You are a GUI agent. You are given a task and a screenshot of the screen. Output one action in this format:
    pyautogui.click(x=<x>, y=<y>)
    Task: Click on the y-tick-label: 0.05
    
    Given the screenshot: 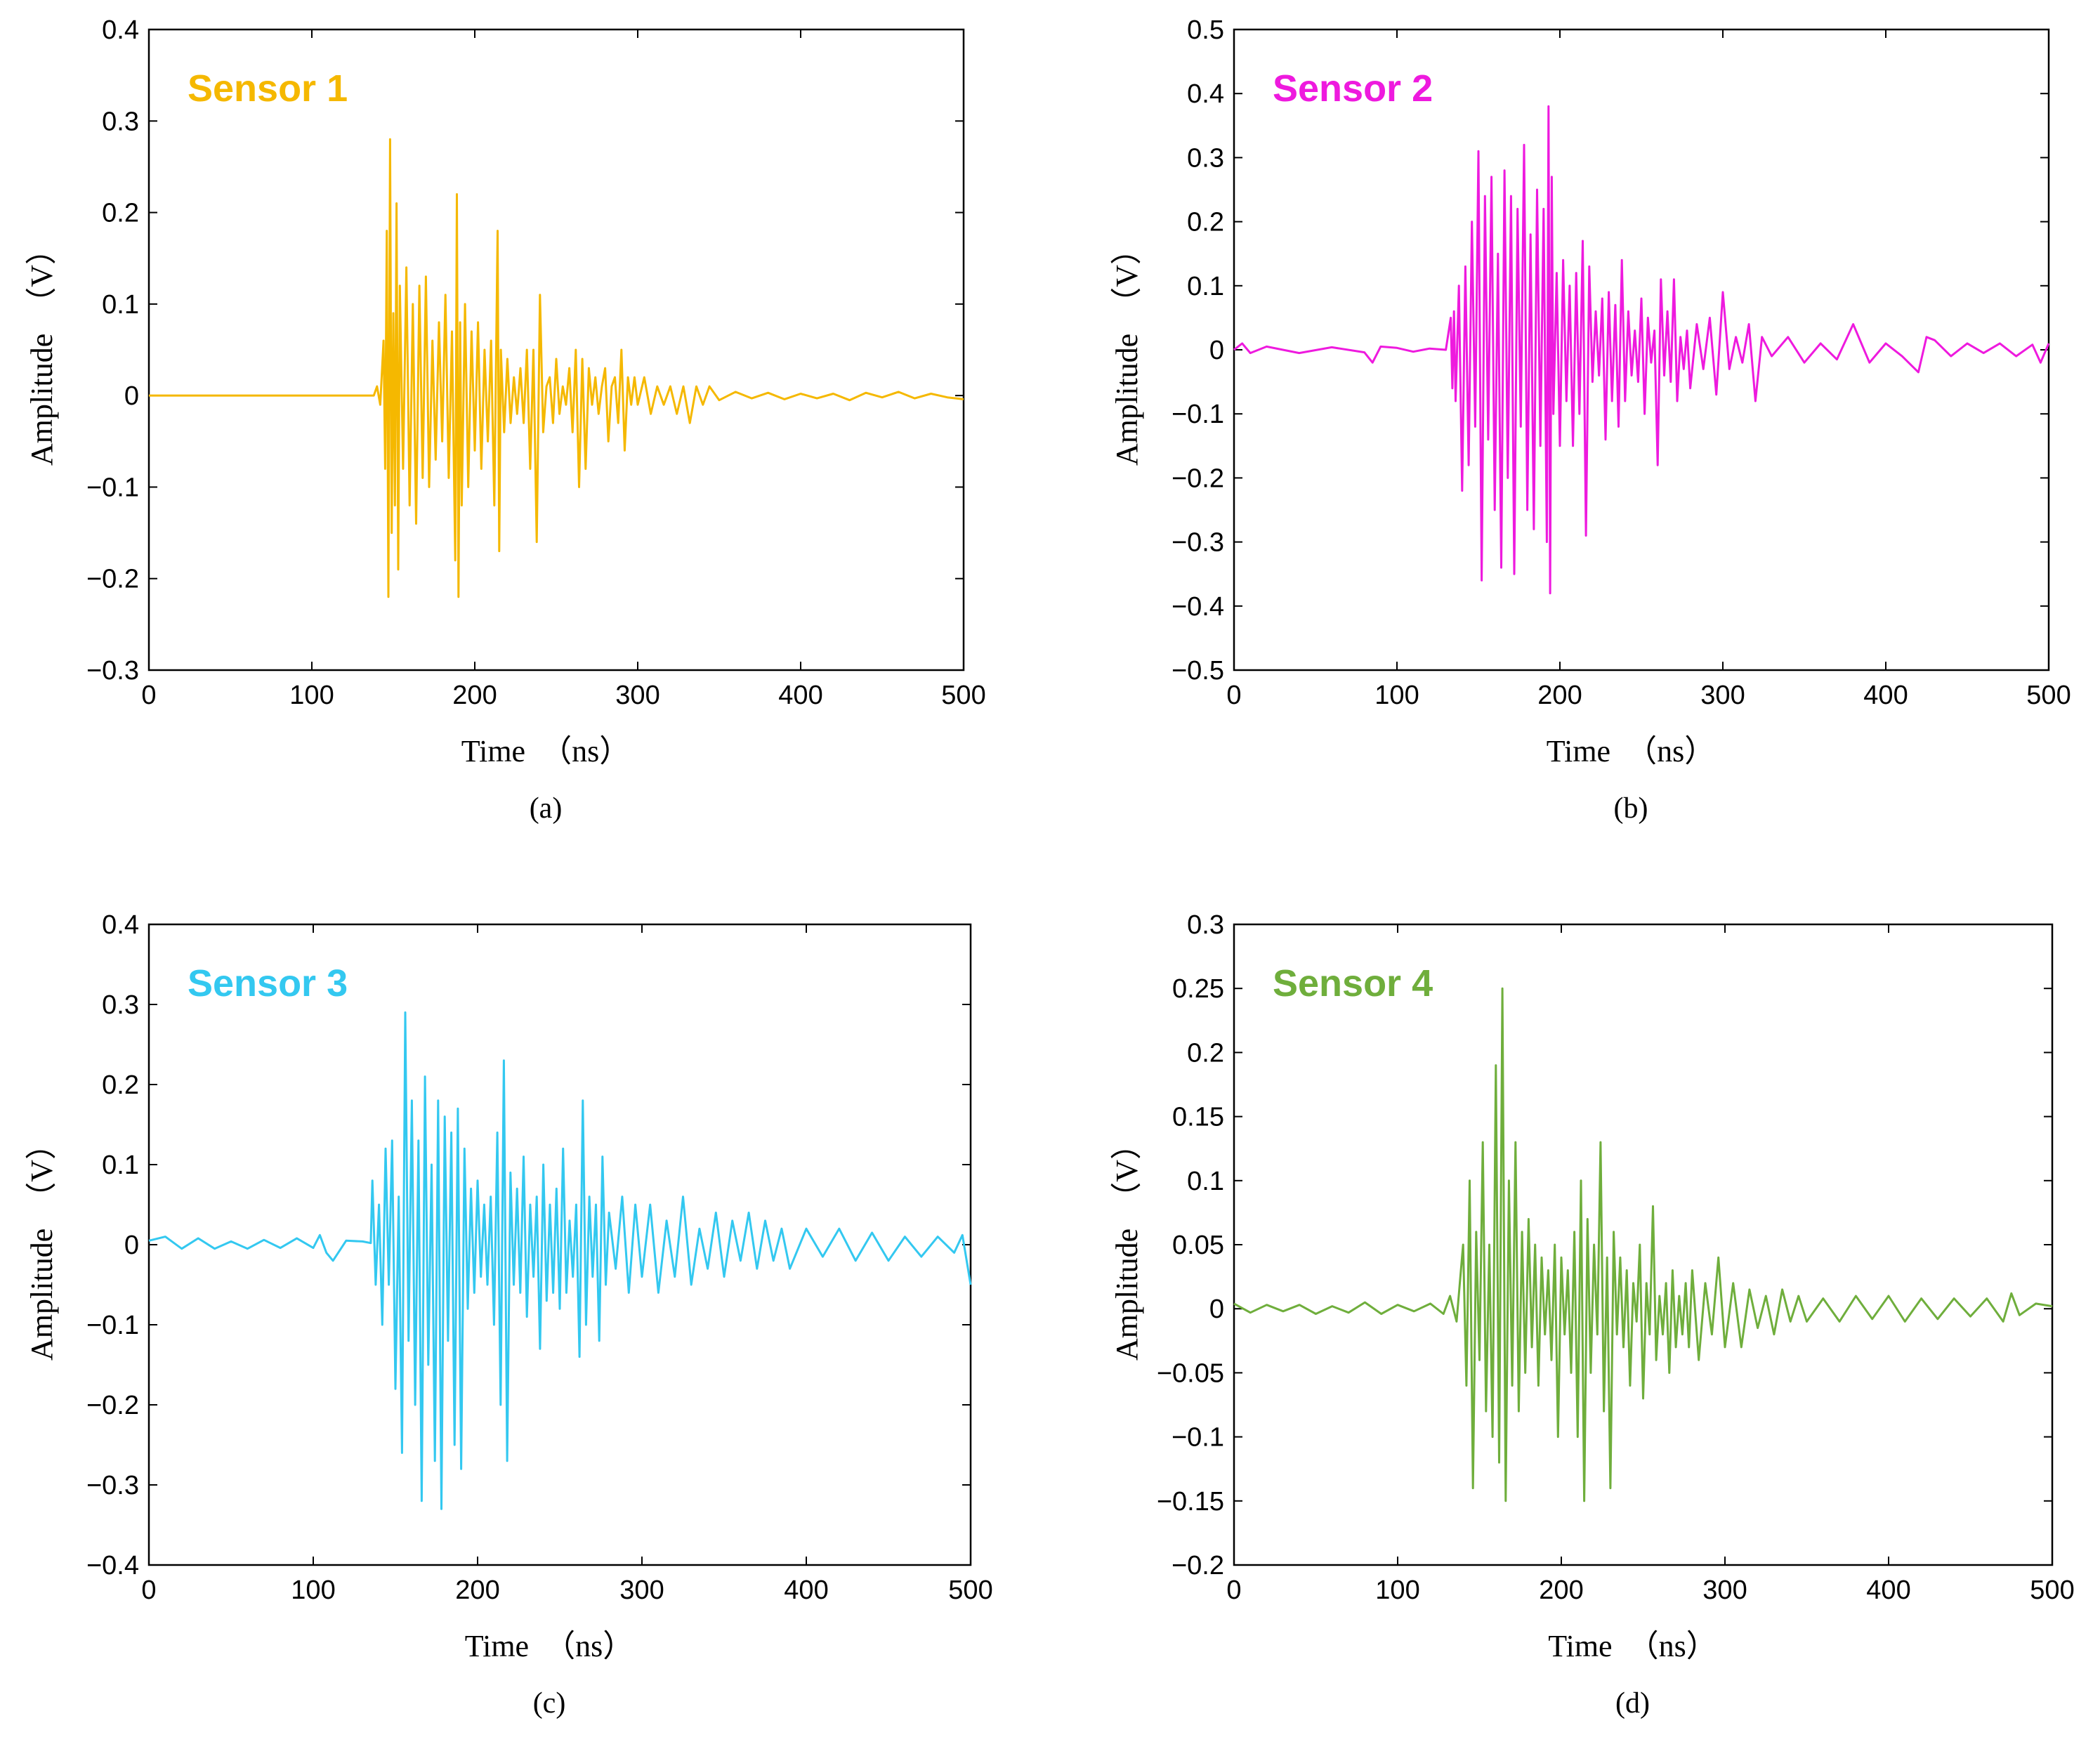 What is the action you would take?
    pyautogui.click(x=1198, y=1245)
    